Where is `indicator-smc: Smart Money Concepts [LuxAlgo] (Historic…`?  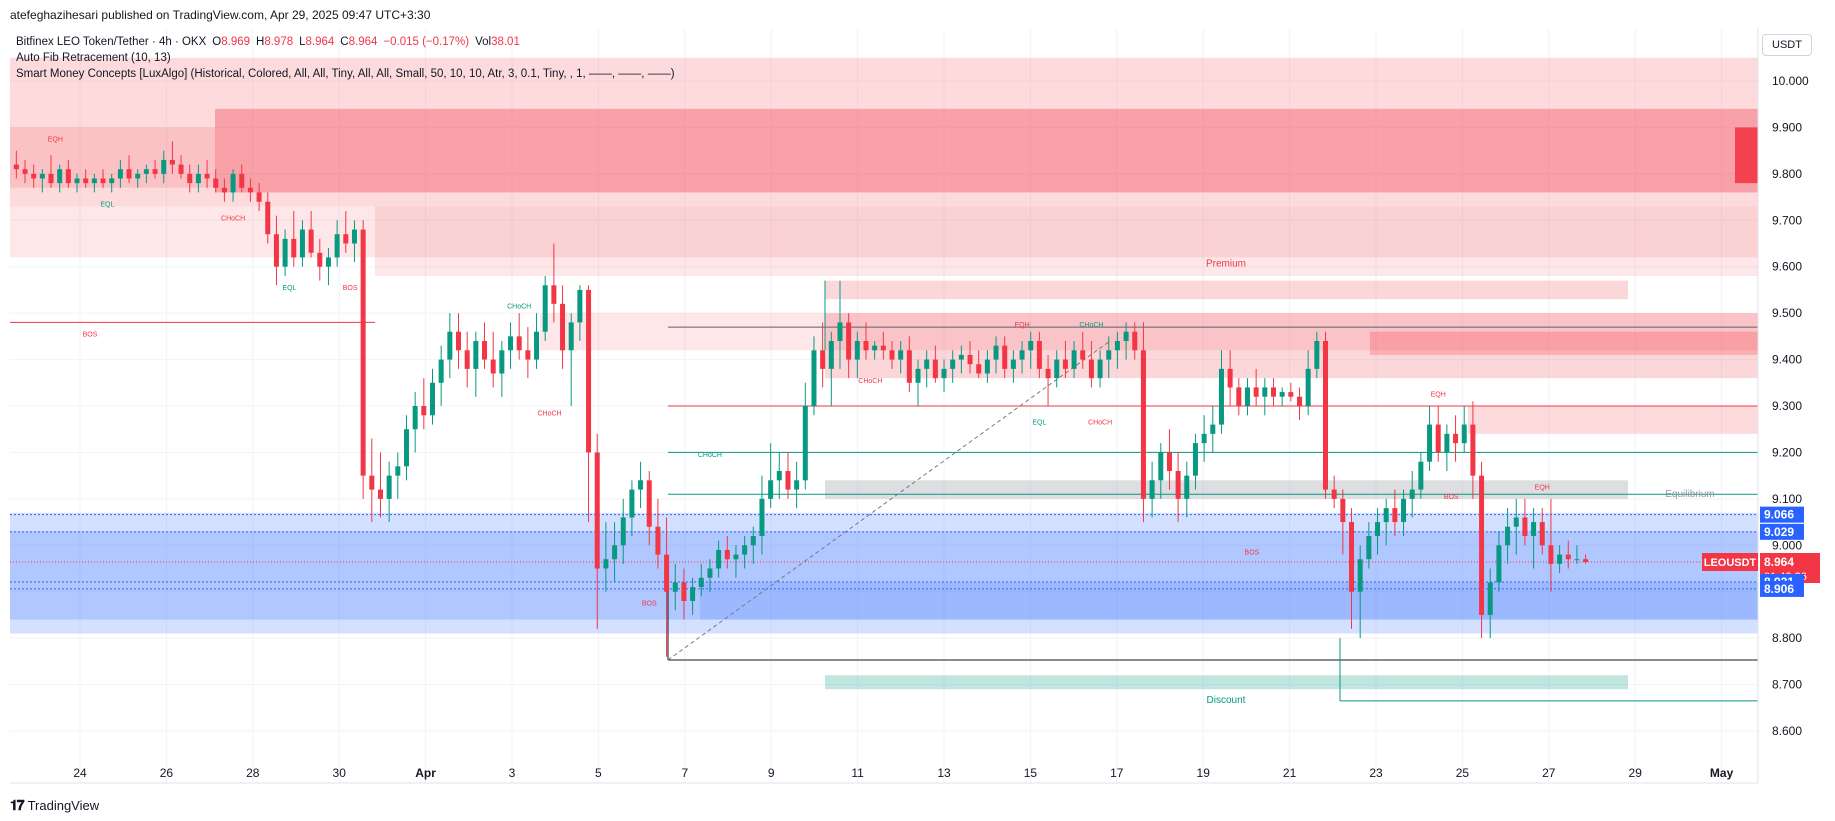
indicator-smc: Smart Money Concepts [LuxAlgo] (Historic… is located at coordinates (345, 74).